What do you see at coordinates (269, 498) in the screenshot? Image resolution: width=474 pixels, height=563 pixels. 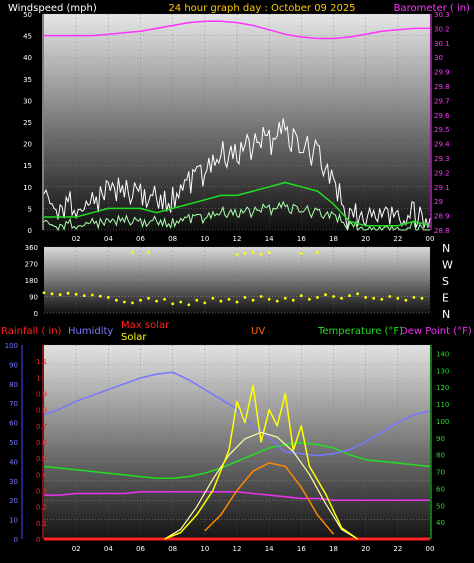 I see `uv-line` at bounding box center [269, 498].